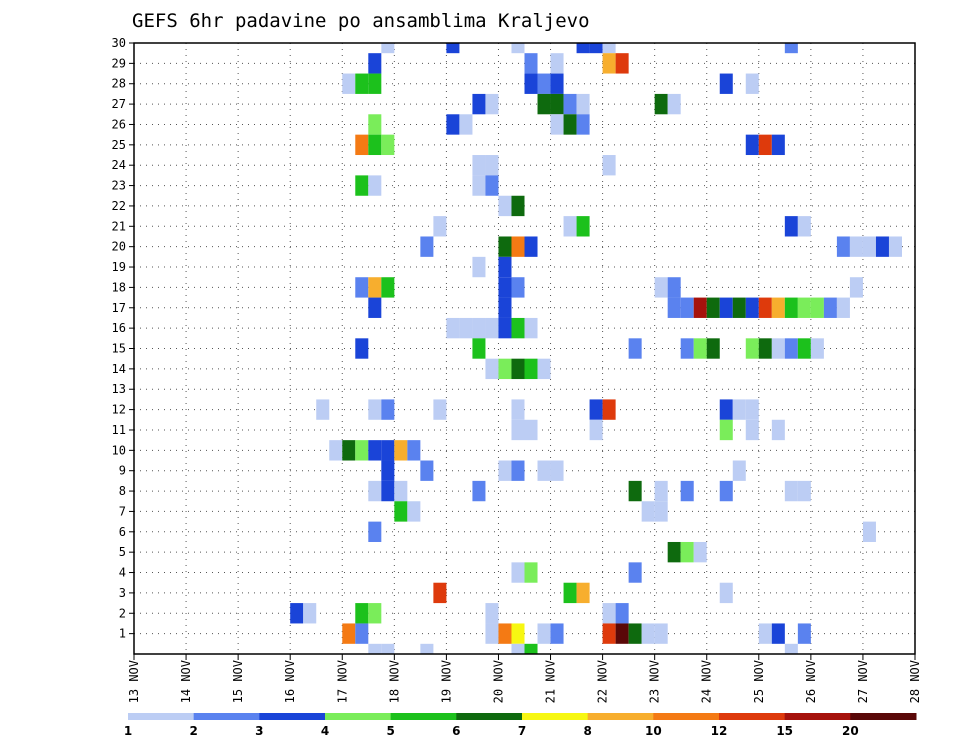 The width and height of the screenshot is (960, 742). I want to click on y-tick-label: 2, so click(122, 613).